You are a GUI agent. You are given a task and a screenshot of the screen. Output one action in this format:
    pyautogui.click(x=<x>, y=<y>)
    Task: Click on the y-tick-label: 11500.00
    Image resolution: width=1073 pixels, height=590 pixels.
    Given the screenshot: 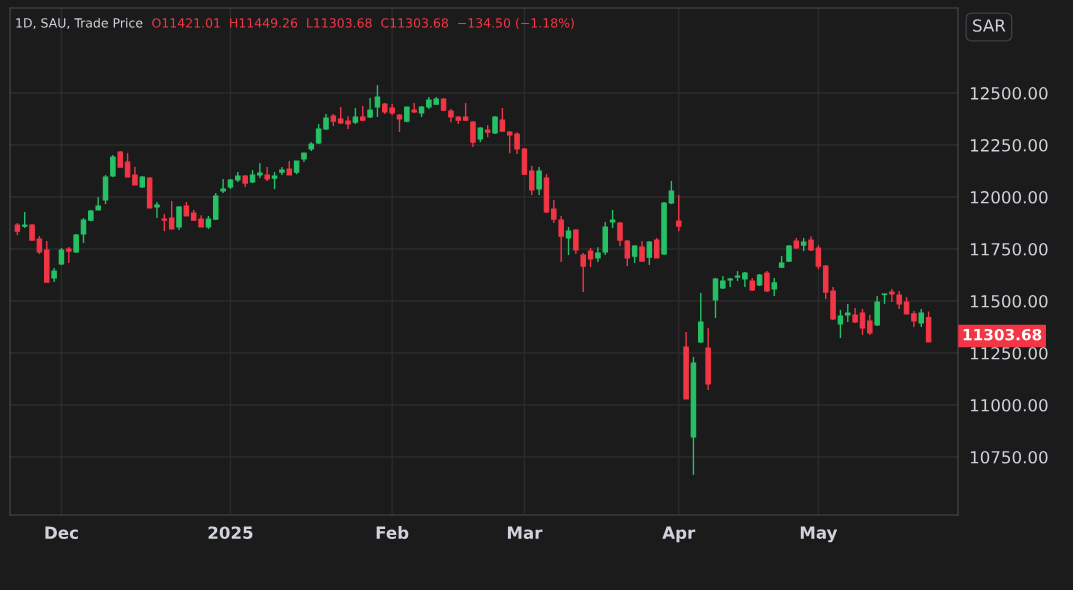 What is the action you would take?
    pyautogui.click(x=1009, y=301)
    